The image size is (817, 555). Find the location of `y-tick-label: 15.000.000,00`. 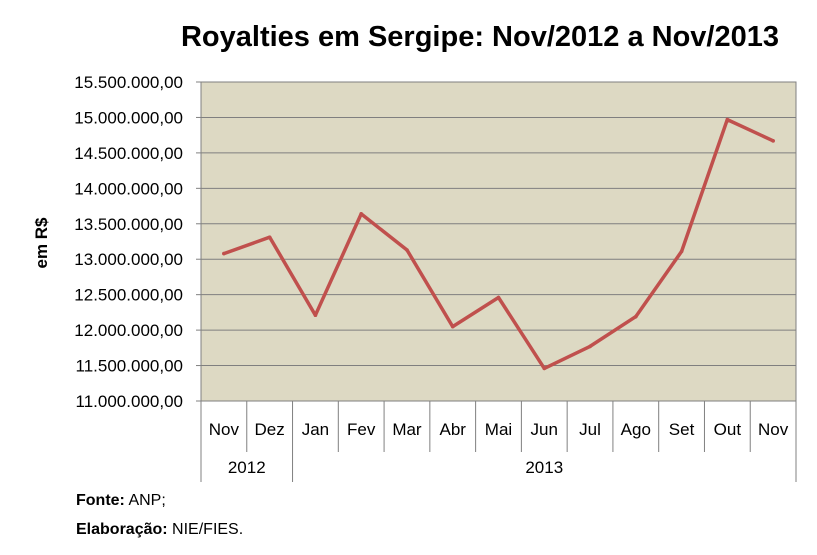

y-tick-label: 15.000.000,00 is located at coordinates (128, 117).